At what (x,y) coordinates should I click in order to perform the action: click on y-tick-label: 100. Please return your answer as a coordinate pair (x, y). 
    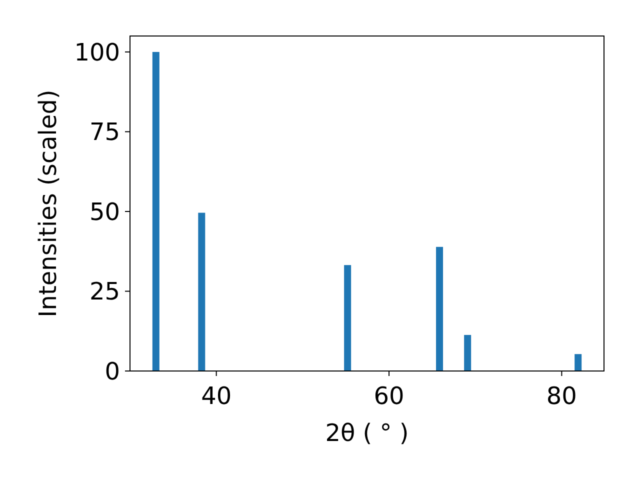
    Looking at the image, I should click on (97, 52).